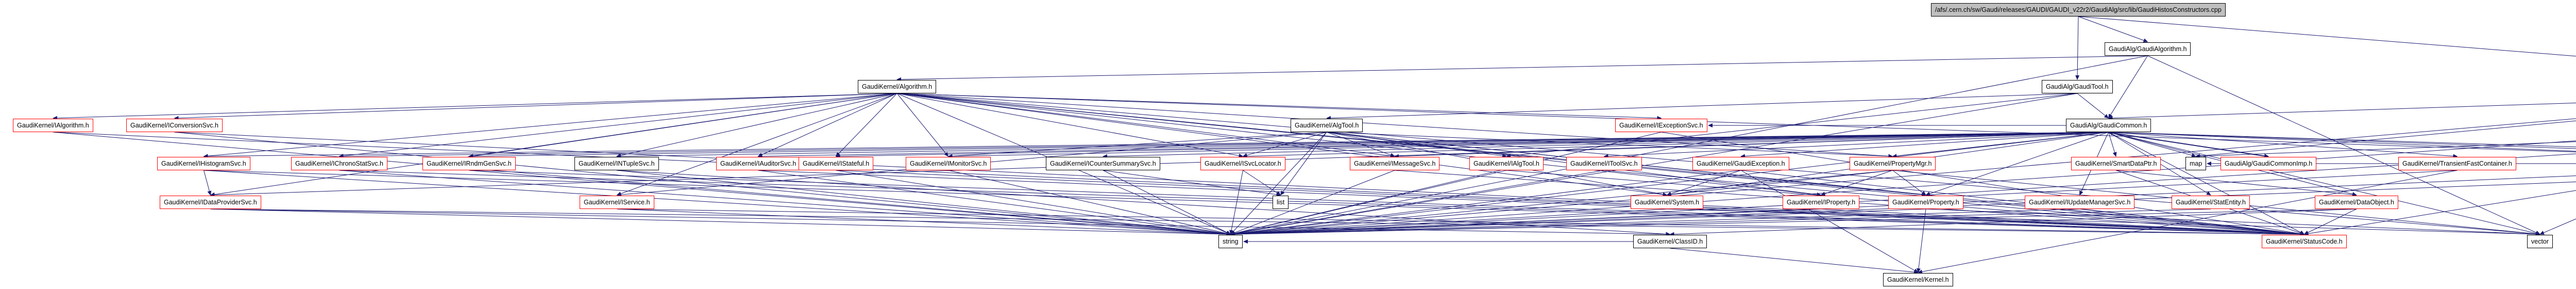 Image resolution: width=2576 pixels, height=289 pixels. Describe the element at coordinates (1604, 164) in the screenshot. I see `graph-node-itoolsvc: GaudiKernel/IToolSvc.h` at that location.